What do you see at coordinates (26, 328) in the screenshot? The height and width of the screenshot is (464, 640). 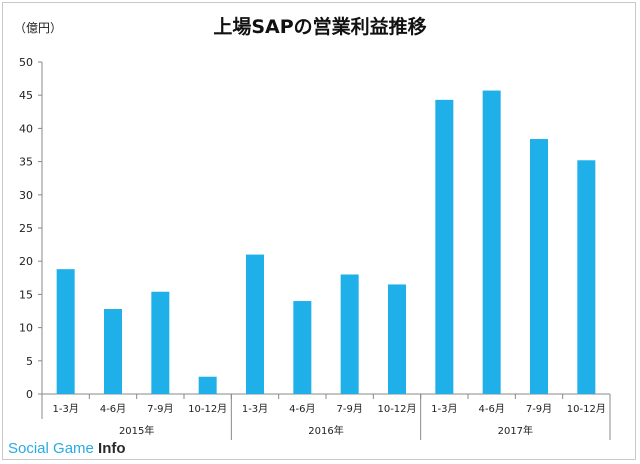 I see `y-tick-label: 10` at bounding box center [26, 328].